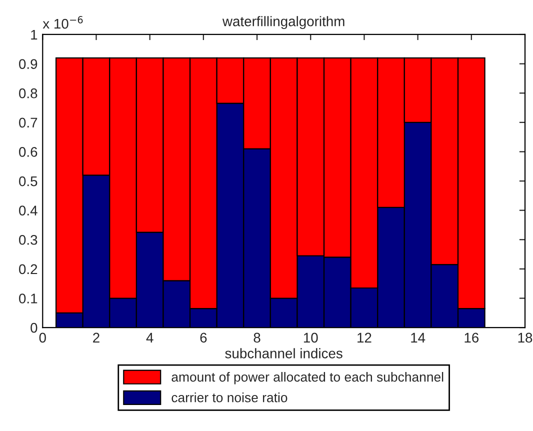 This screenshot has width=533, height=431. I want to click on text: x 10$^{−6}$, so click(62, 22).